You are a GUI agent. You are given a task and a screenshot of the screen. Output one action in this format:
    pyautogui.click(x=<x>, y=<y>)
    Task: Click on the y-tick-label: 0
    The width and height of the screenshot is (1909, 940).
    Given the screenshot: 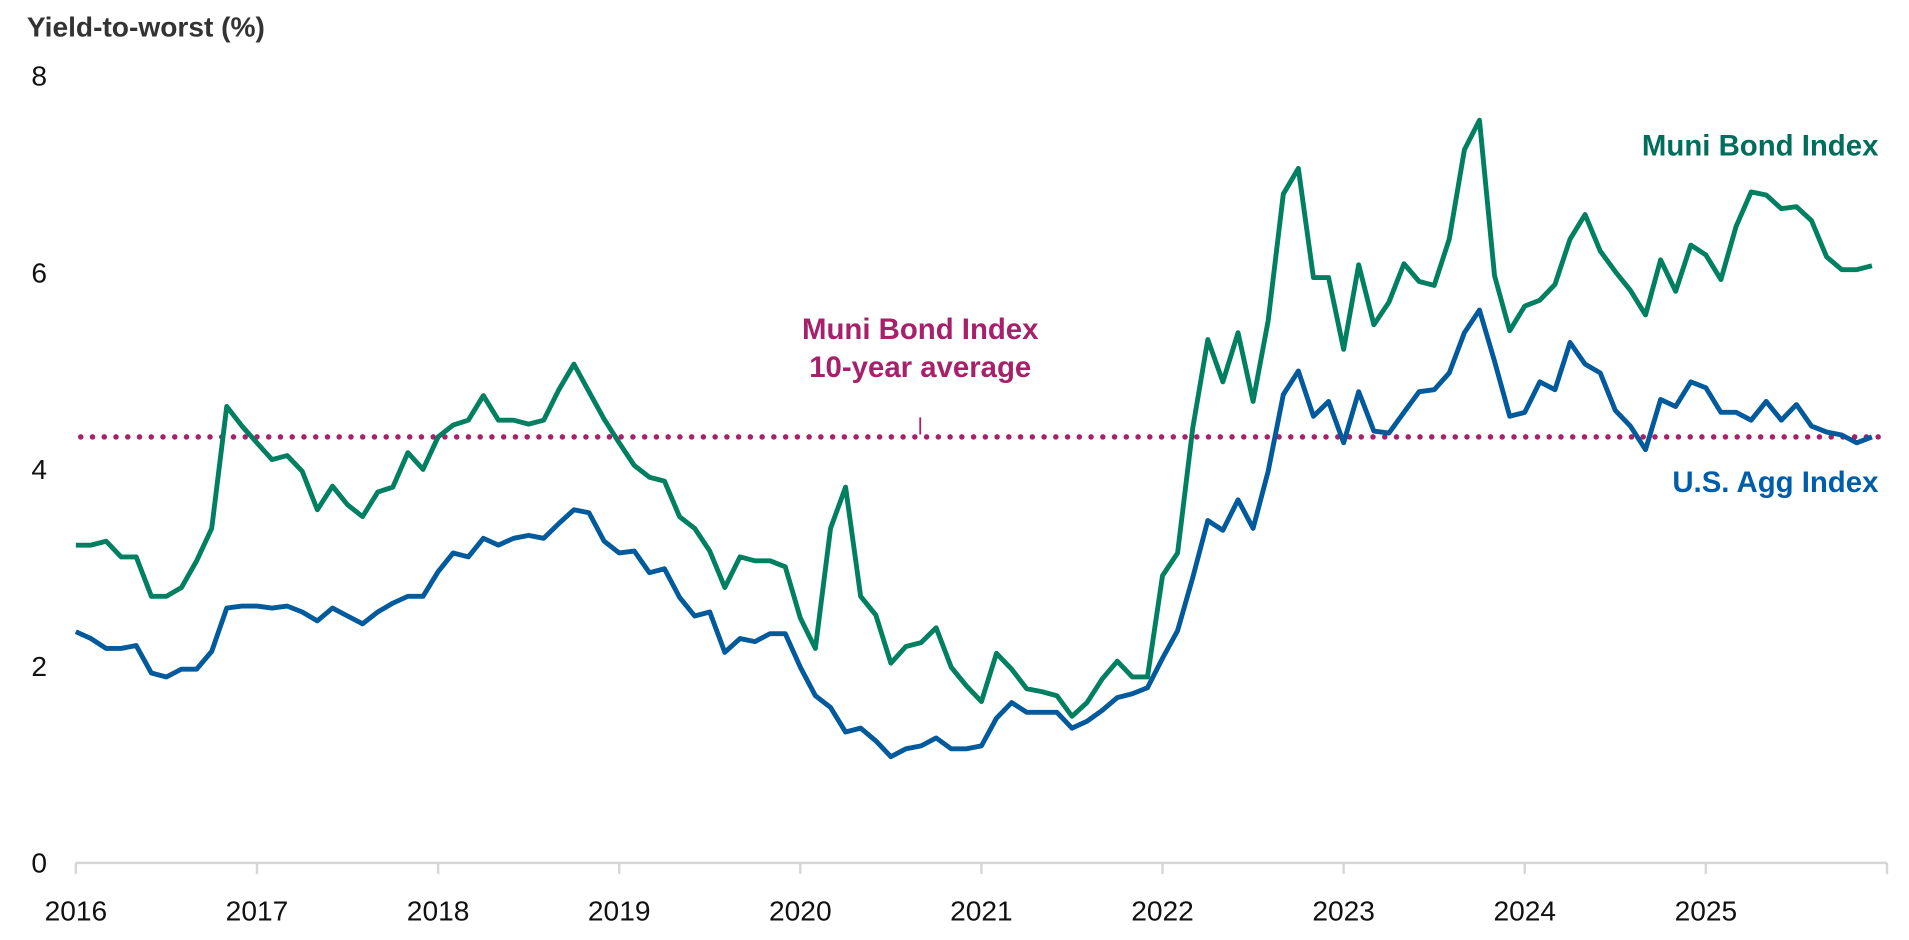 What is the action you would take?
    pyautogui.click(x=39, y=863)
    